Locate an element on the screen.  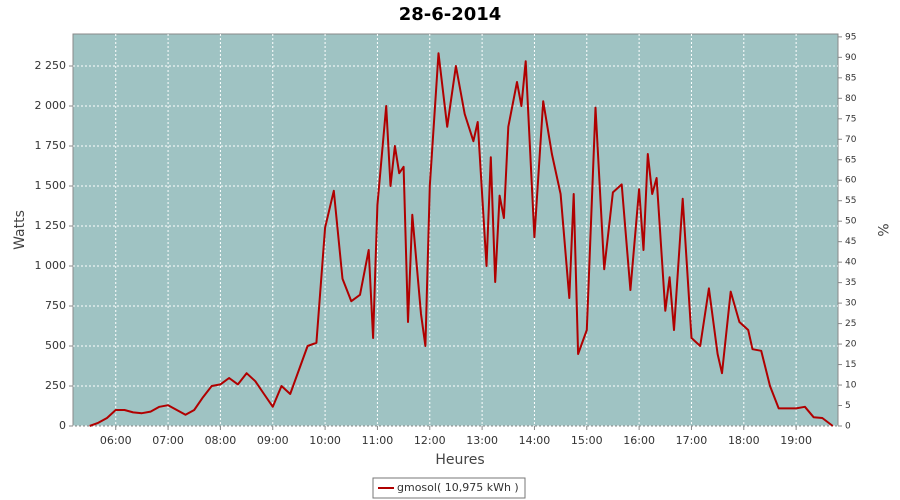
x-tick-label: 13:00 is located at coordinates (482, 440).